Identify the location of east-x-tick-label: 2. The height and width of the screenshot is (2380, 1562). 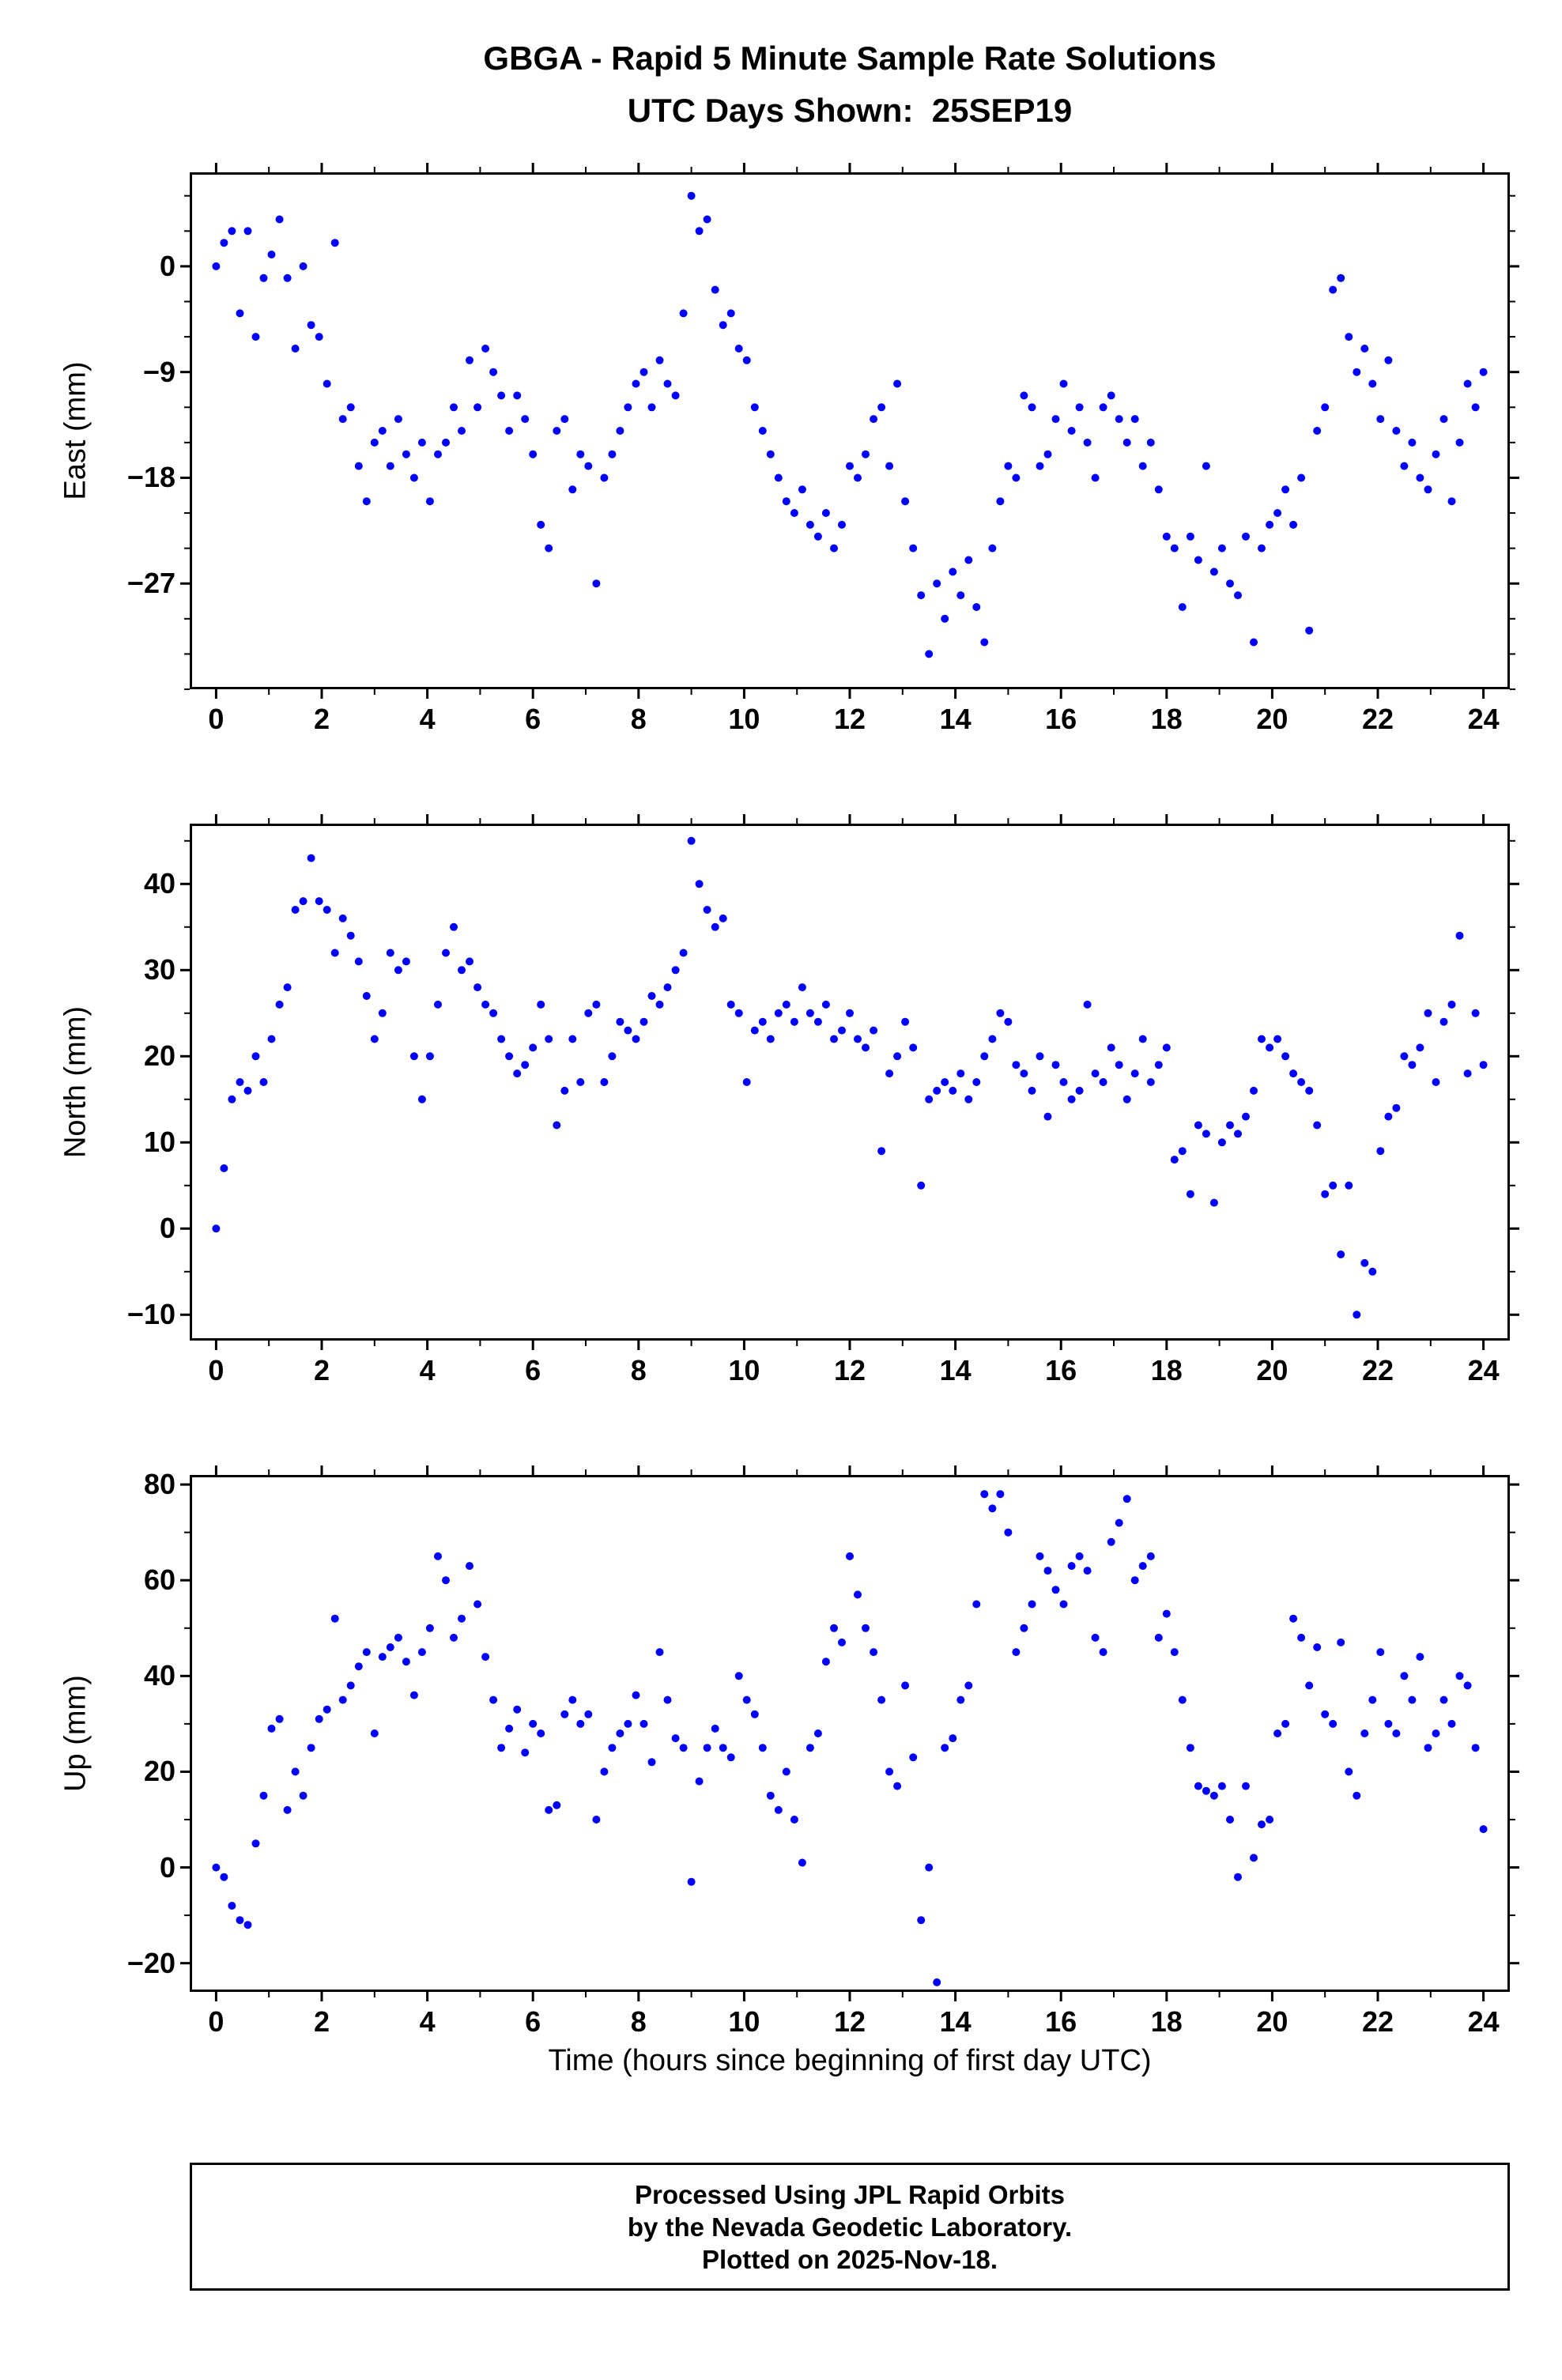
(322, 719).